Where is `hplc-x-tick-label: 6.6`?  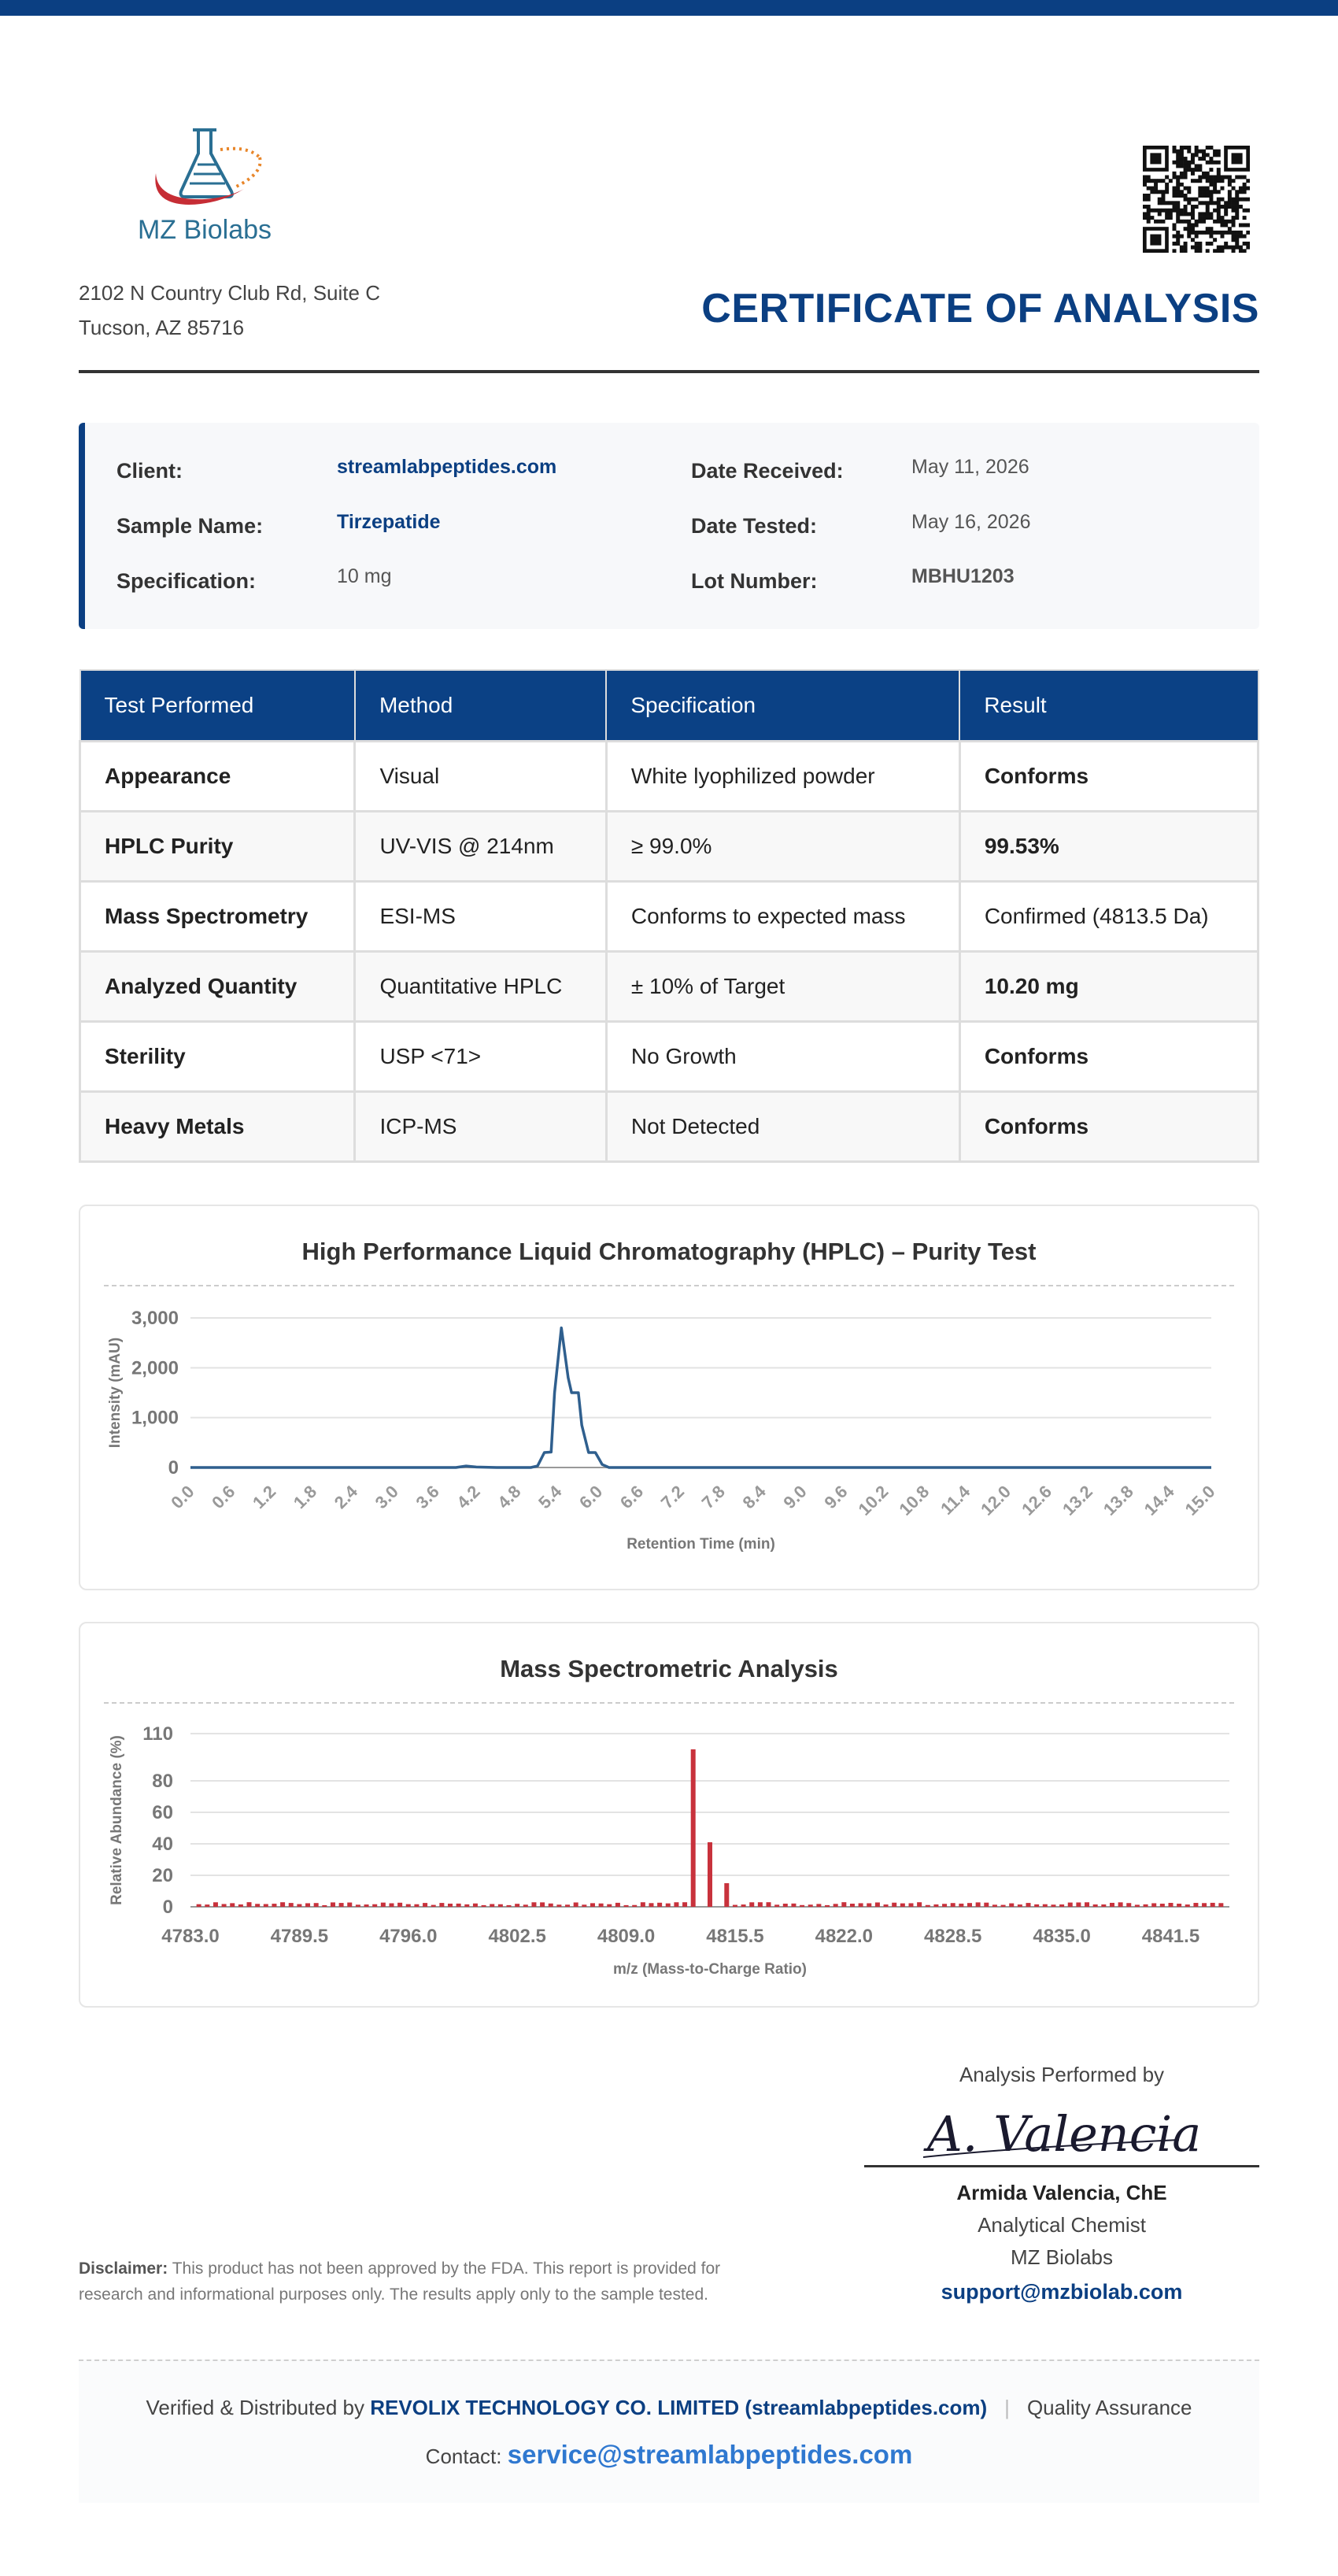 hplc-x-tick-label: 6.6 is located at coordinates (631, 1497).